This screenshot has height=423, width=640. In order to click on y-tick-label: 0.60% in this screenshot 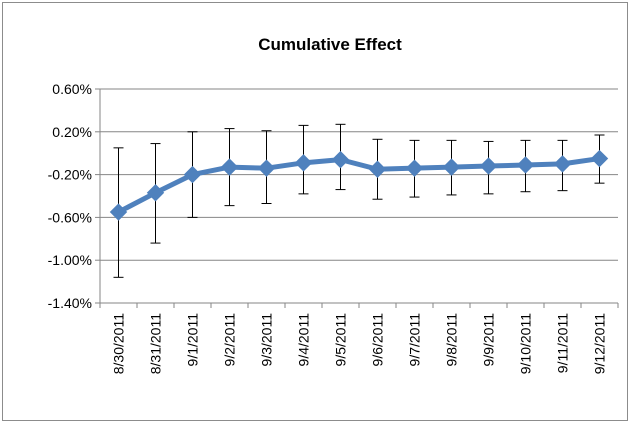, I will do `click(72, 89)`.